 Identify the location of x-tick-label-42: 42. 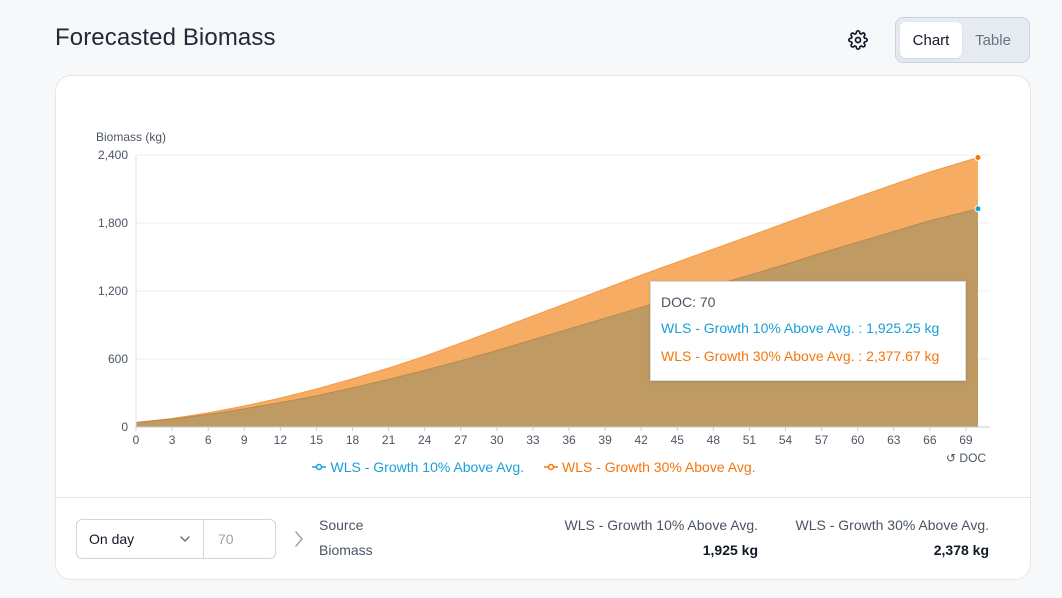
(642, 440).